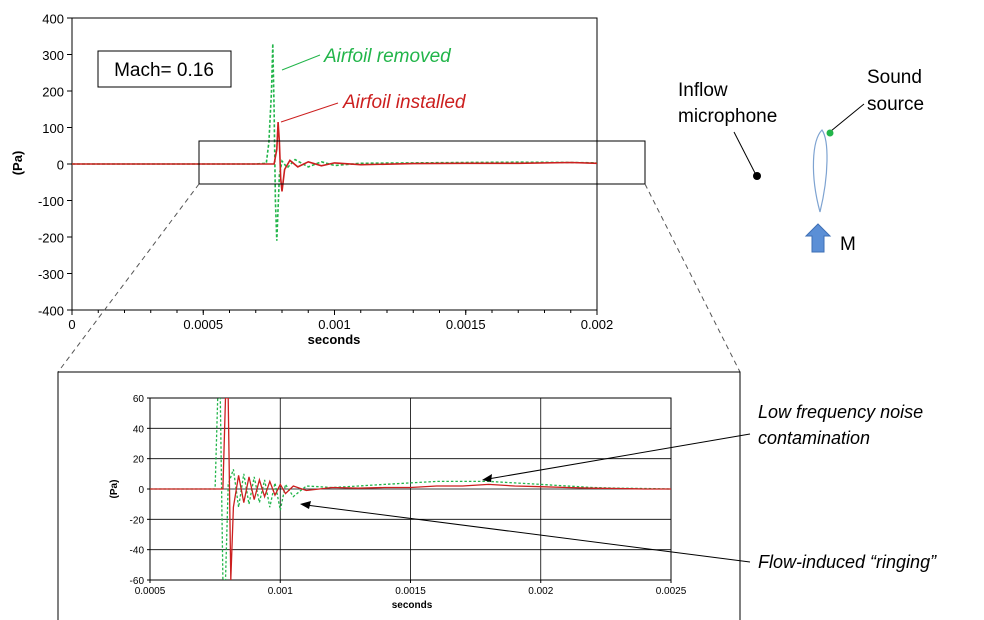 Image resolution: width=984 pixels, height=620 pixels. I want to click on sound-source-dot, so click(830, 133).